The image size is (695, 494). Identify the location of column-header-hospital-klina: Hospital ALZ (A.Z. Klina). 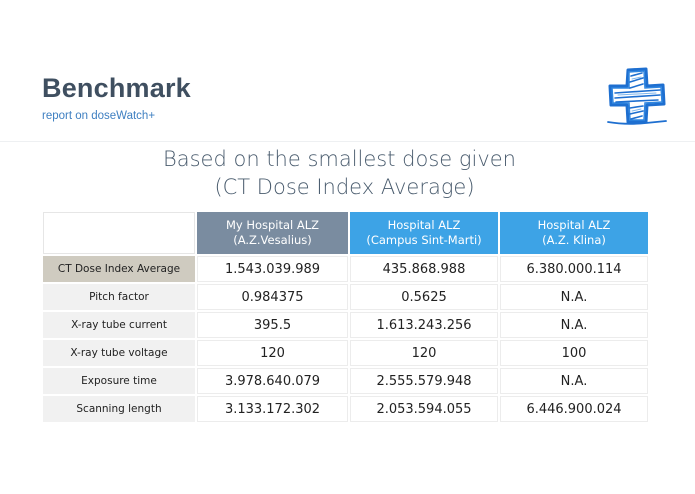
(574, 233).